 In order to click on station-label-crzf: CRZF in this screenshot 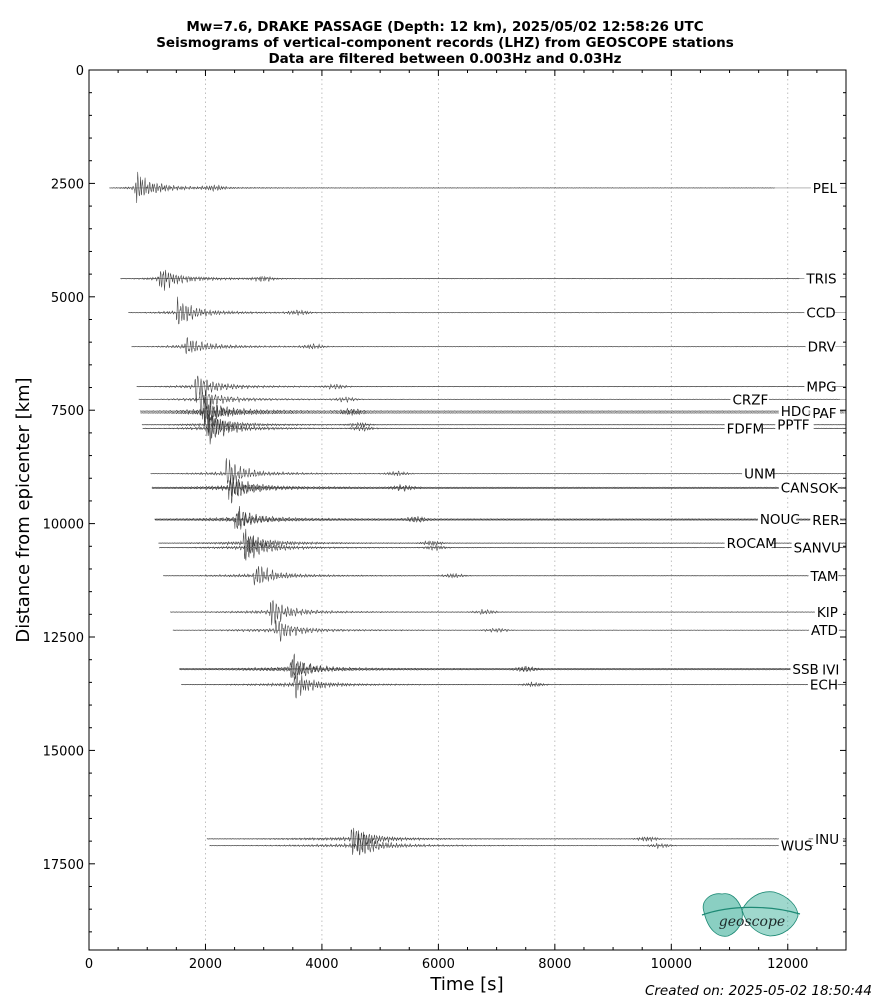, I will do `click(750, 400)`.